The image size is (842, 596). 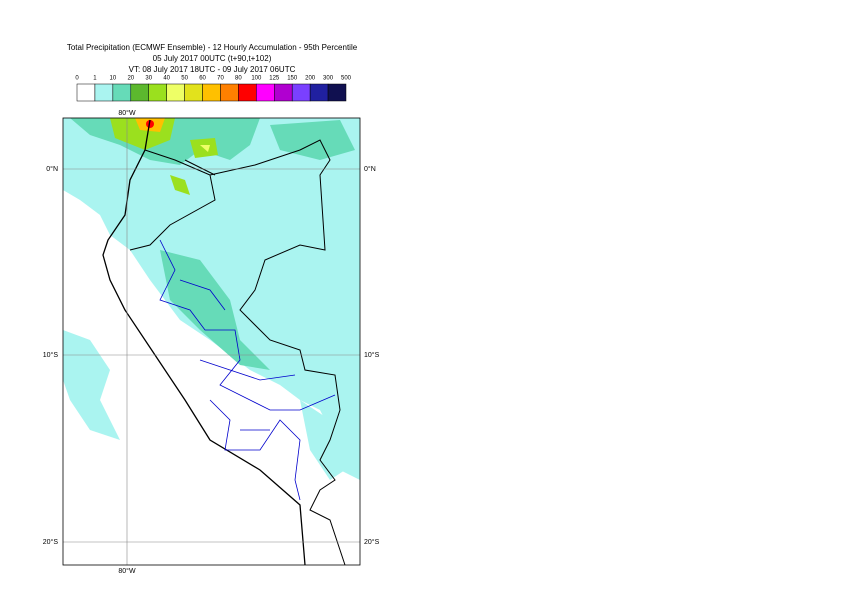 I want to click on colorbar-label: 30, so click(x=148, y=79).